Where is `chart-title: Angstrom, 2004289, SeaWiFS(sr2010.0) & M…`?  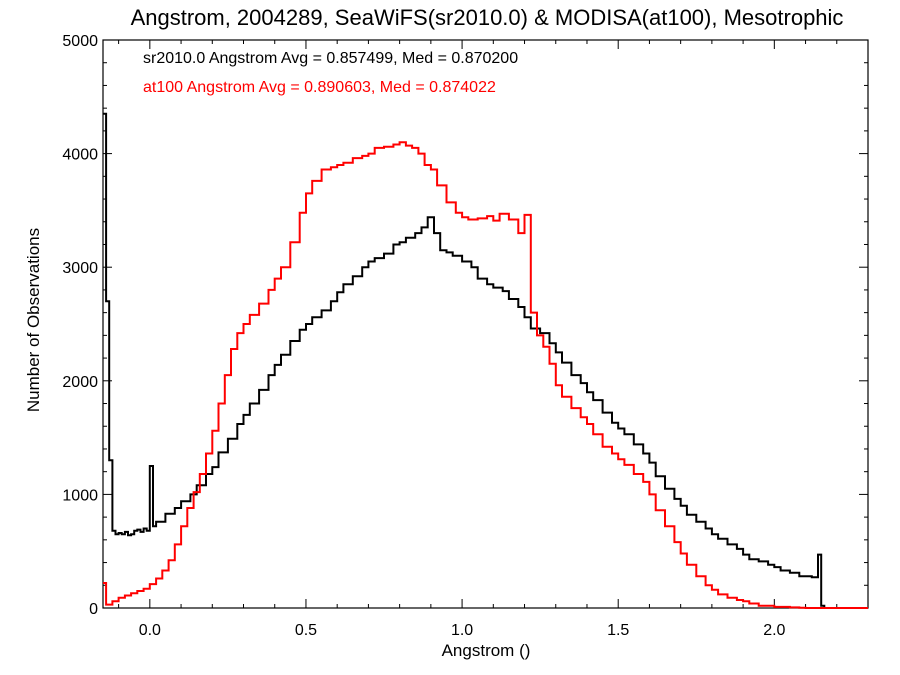 chart-title: Angstrom, 2004289, SeaWiFS(sr2010.0) & M… is located at coordinates (487, 17).